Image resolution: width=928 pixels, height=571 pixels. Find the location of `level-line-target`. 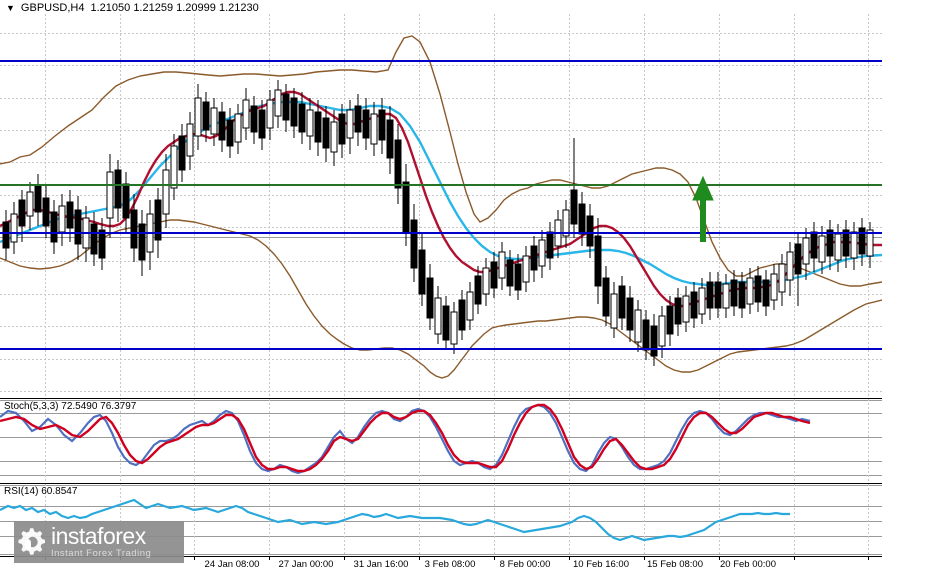

level-line-target is located at coordinates (441, 185).